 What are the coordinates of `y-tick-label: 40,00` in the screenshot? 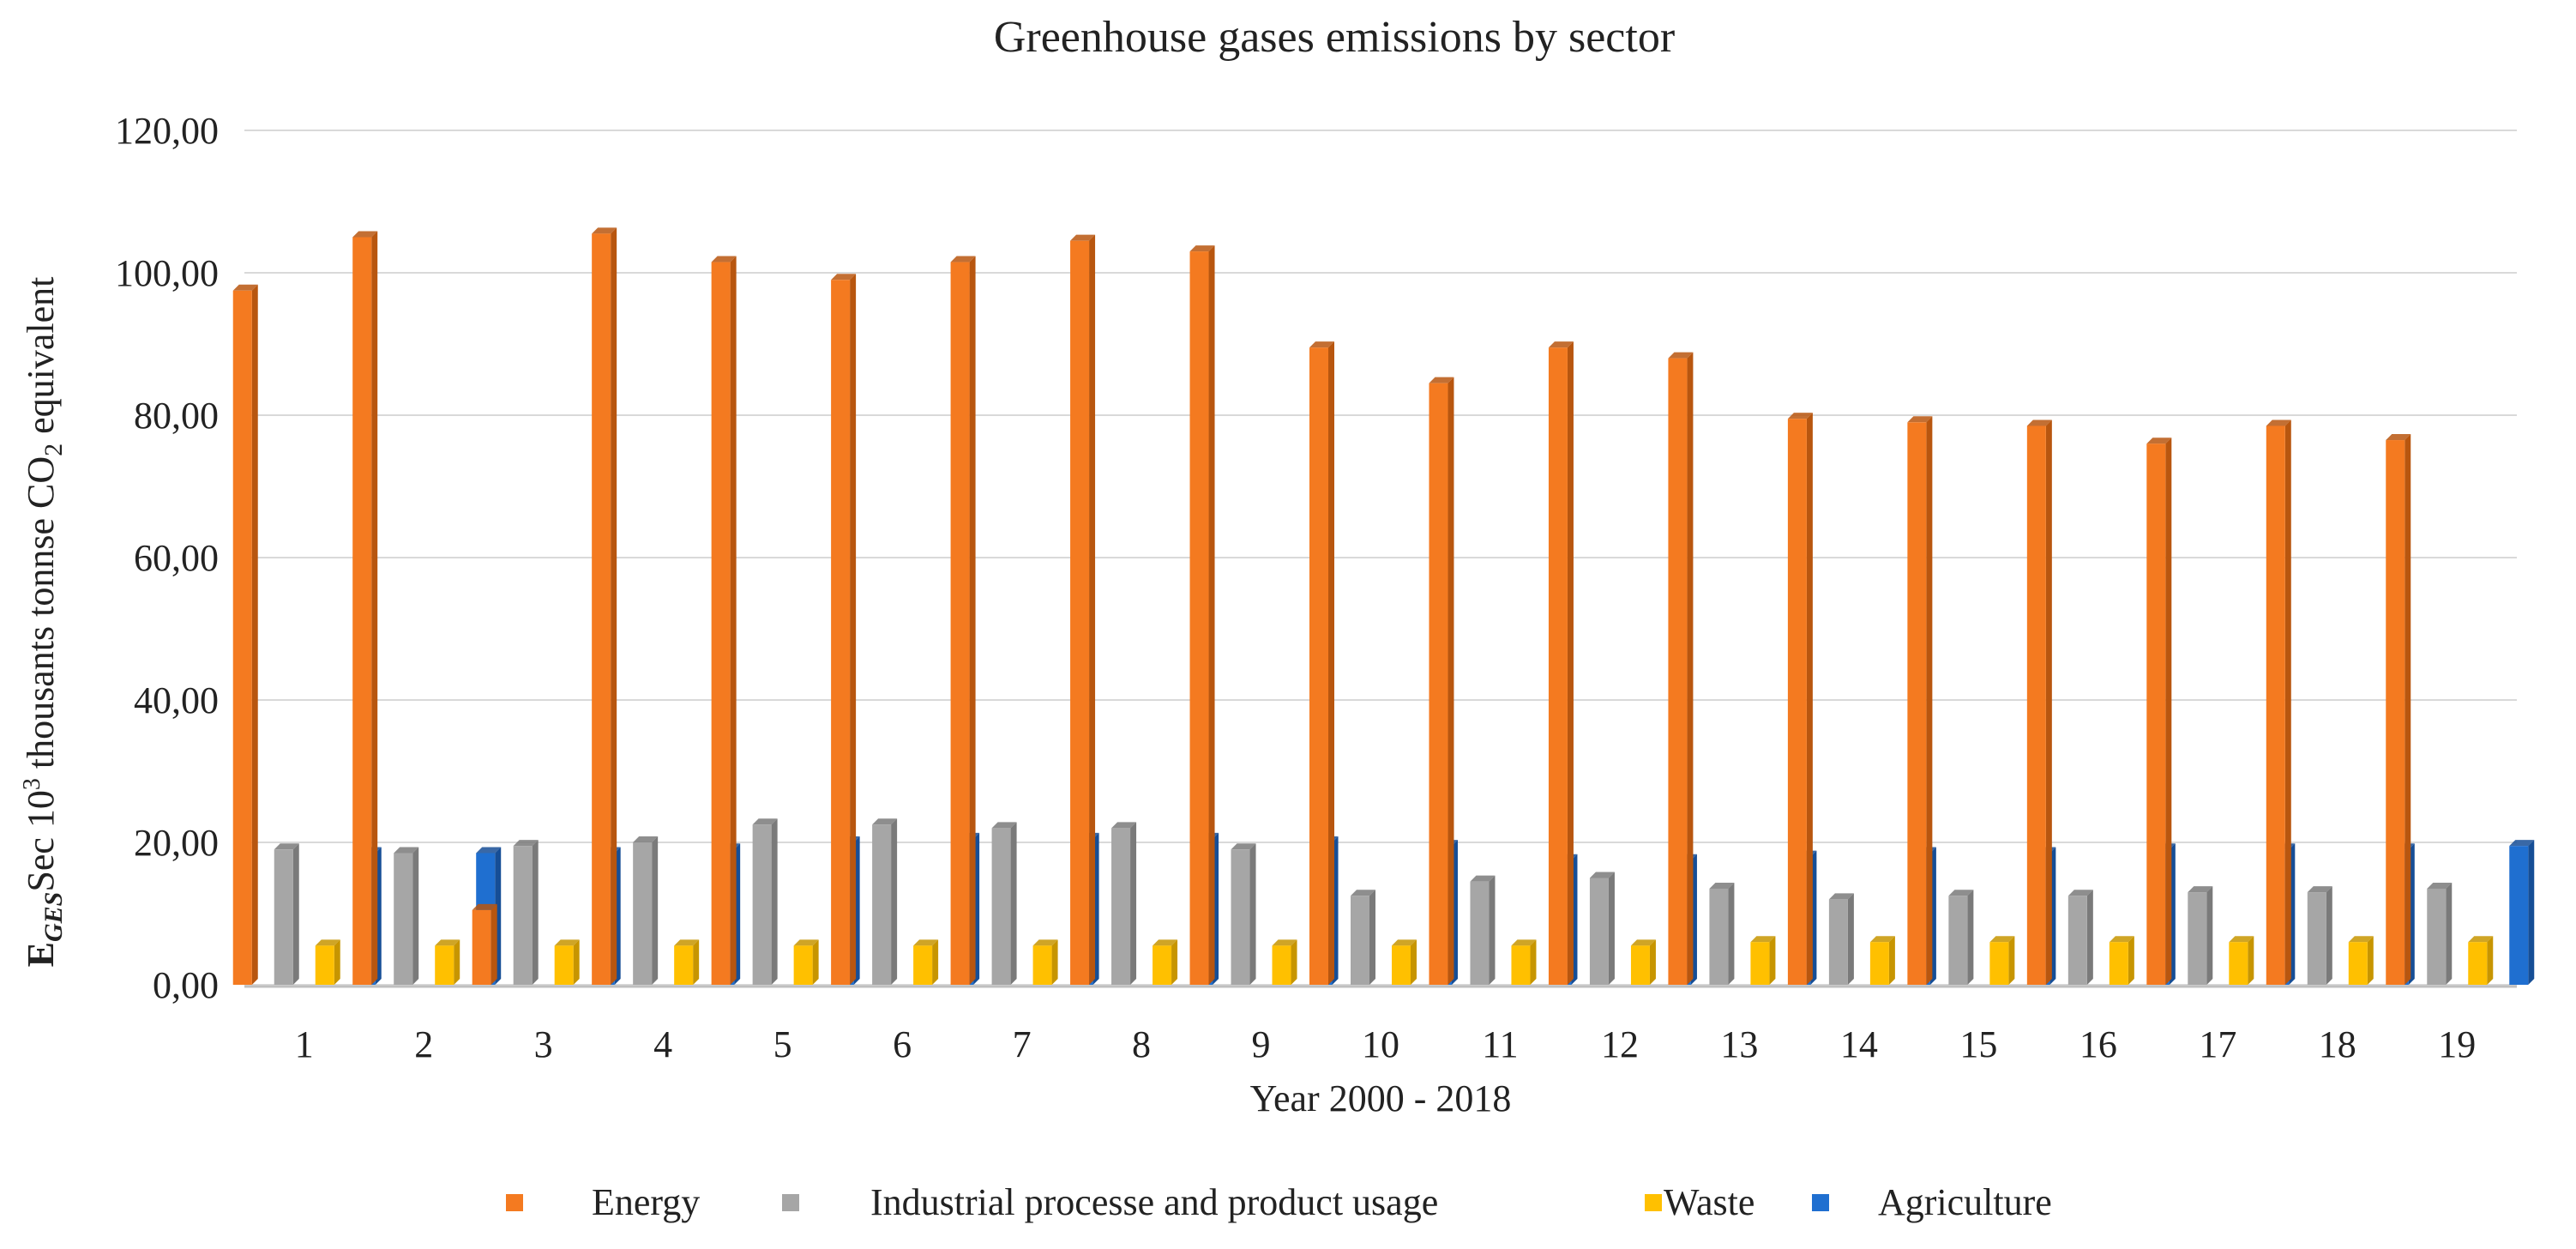 It's located at (177, 700).